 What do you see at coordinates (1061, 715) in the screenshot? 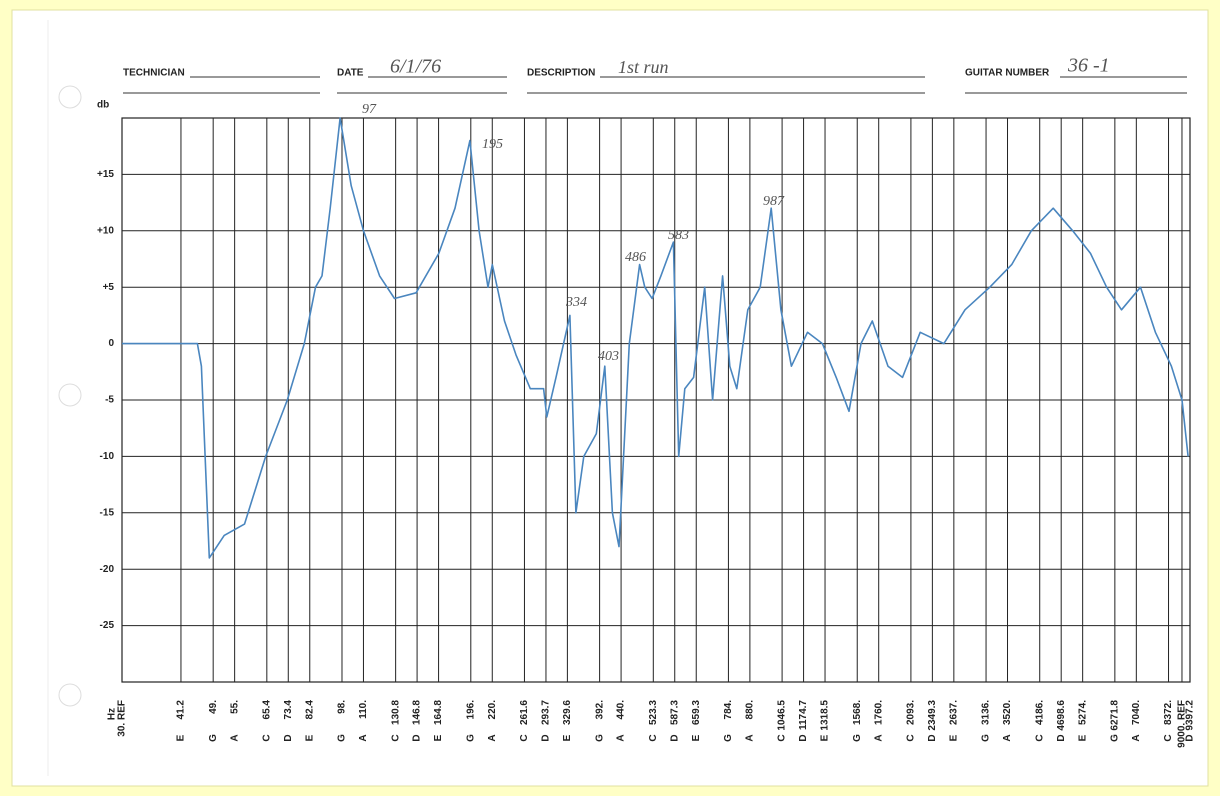
I see `x-tick-label: 4698.6` at bounding box center [1061, 715].